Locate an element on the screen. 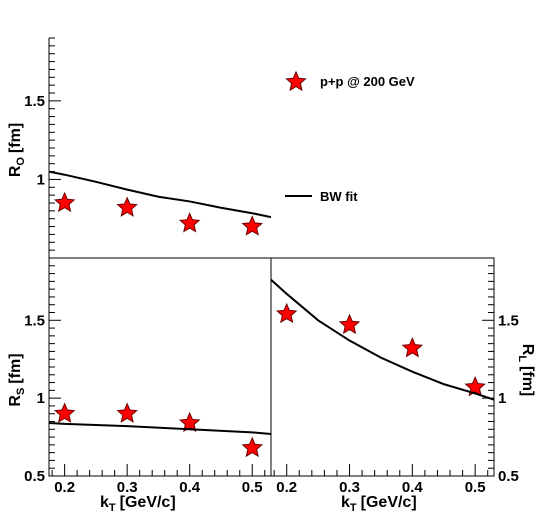 The image size is (545, 521). legend-marker is located at coordinates (296, 81).